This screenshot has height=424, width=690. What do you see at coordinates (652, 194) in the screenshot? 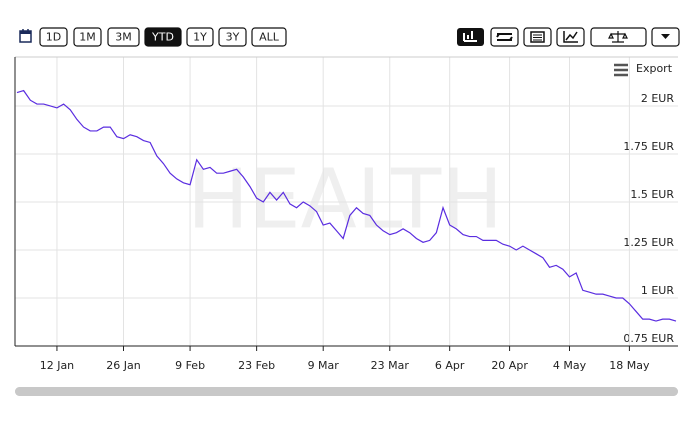
I see `y-tick-label: 1.5 EUR` at bounding box center [652, 194].